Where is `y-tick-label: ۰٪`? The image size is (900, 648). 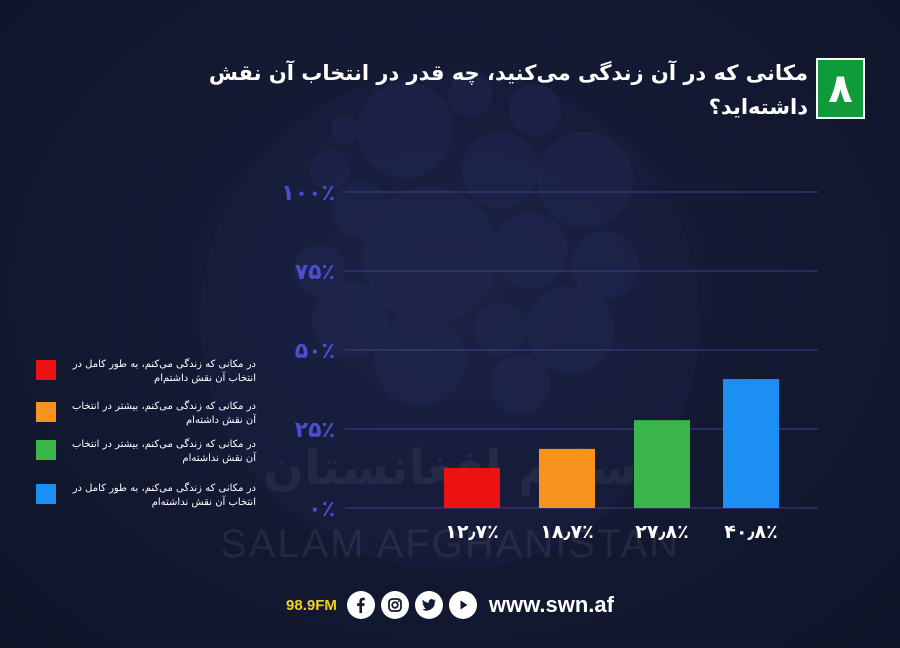 y-tick-label: ۰٪ is located at coordinates (321, 509).